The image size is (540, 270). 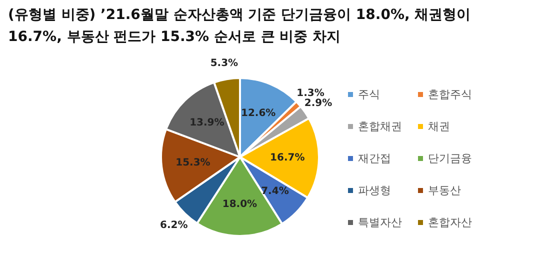 What do you see at coordinates (444, 190) in the screenshot?
I see `legend-label: 부동산` at bounding box center [444, 190].